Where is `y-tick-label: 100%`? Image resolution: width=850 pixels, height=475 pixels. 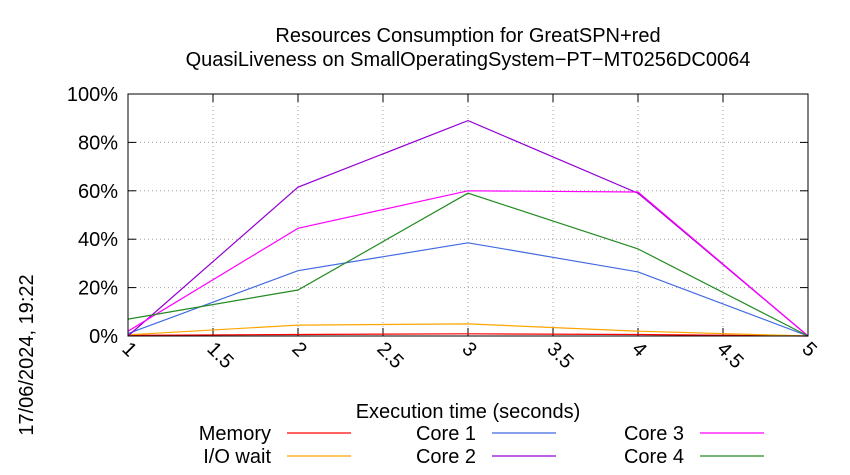 y-tick-label: 100% is located at coordinates (92, 95).